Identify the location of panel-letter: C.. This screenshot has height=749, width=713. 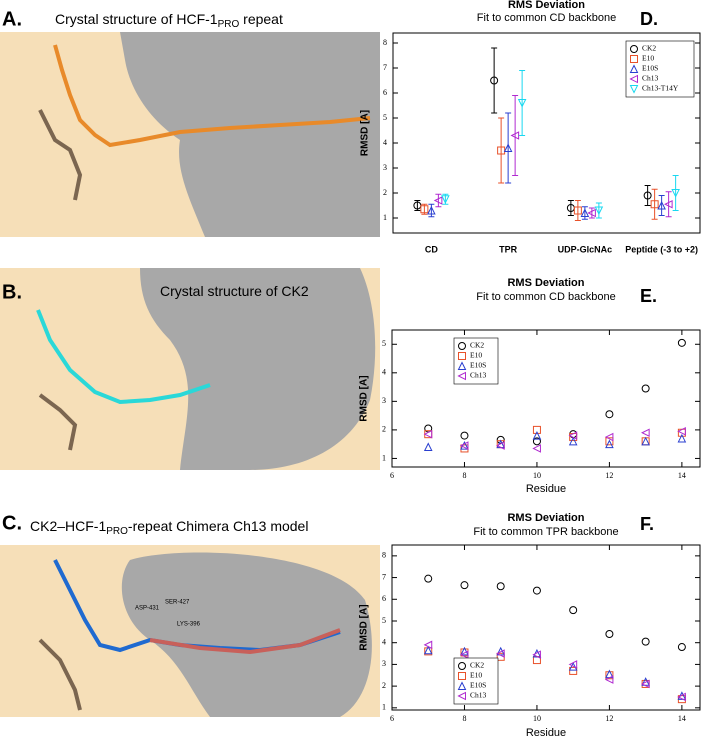
(12, 523).